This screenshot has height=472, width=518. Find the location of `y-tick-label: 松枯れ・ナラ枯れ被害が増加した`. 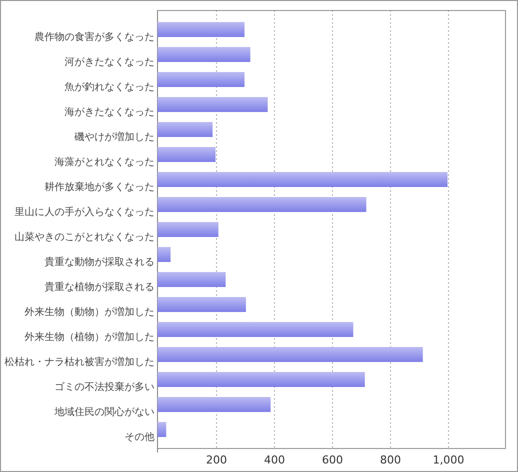

y-tick-label: 松枯れ・ナラ枯れ被害が増加した is located at coordinates (79, 362).